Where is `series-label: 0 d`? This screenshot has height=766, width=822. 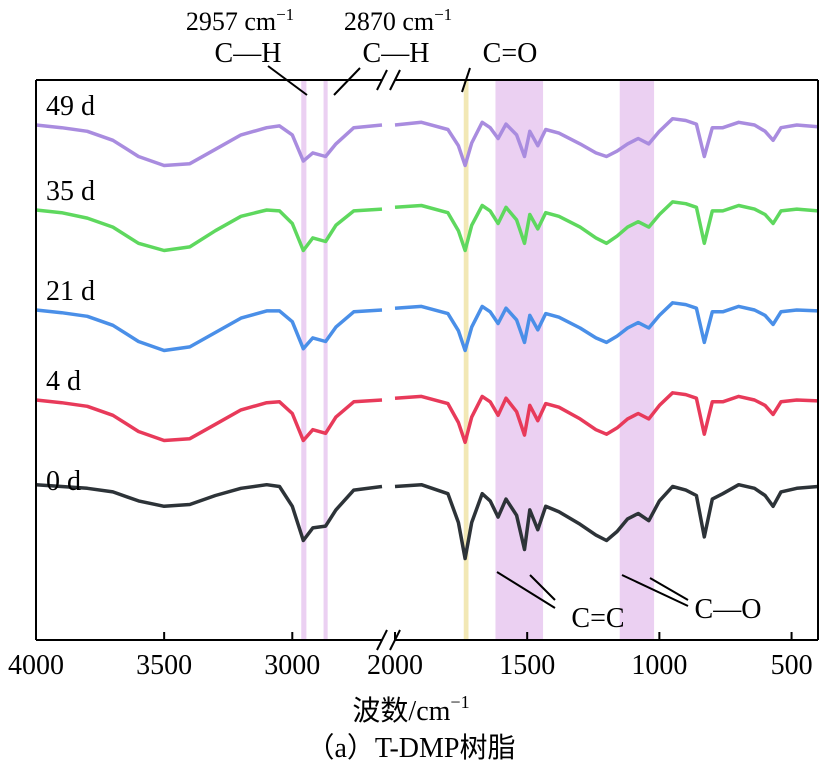
series-label: 0 d is located at coordinates (63, 481).